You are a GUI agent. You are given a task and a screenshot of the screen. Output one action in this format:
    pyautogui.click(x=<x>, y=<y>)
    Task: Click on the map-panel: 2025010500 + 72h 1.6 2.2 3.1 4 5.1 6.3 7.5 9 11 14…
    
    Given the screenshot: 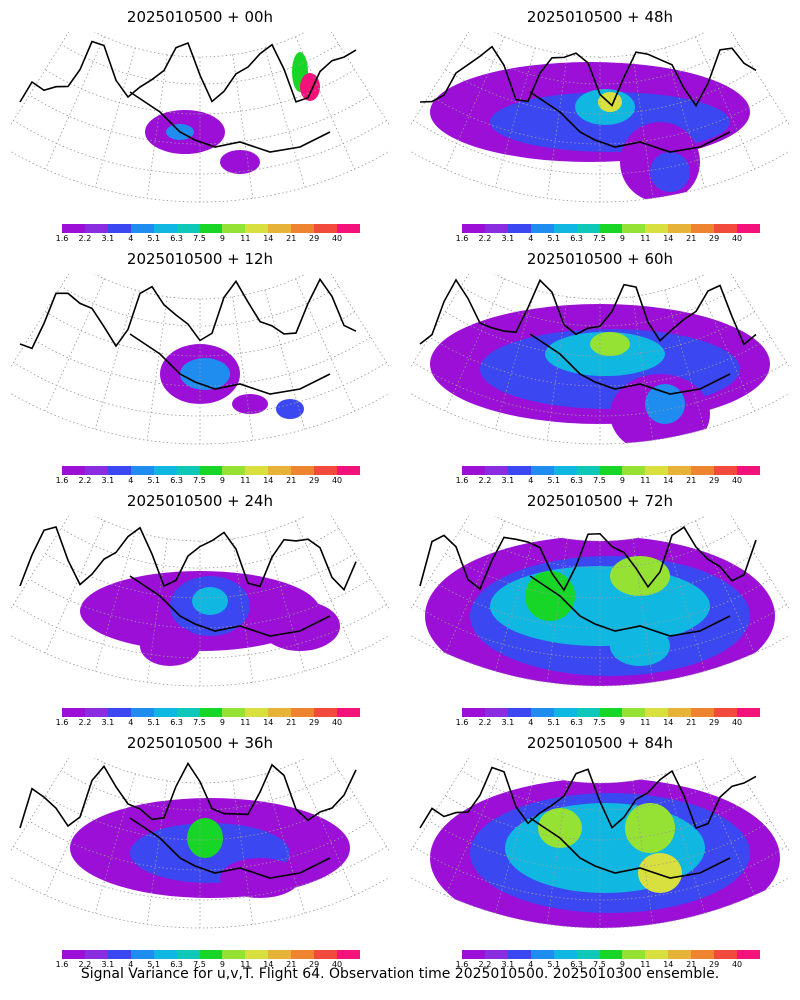 What is the action you would take?
    pyautogui.click(x=600, y=606)
    